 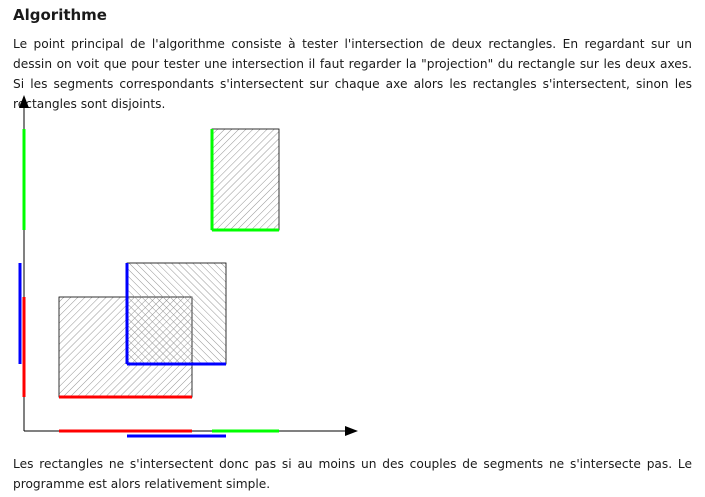 What do you see at coordinates (24, 101) in the screenshot?
I see `y-axis-arrow-icon` at bounding box center [24, 101].